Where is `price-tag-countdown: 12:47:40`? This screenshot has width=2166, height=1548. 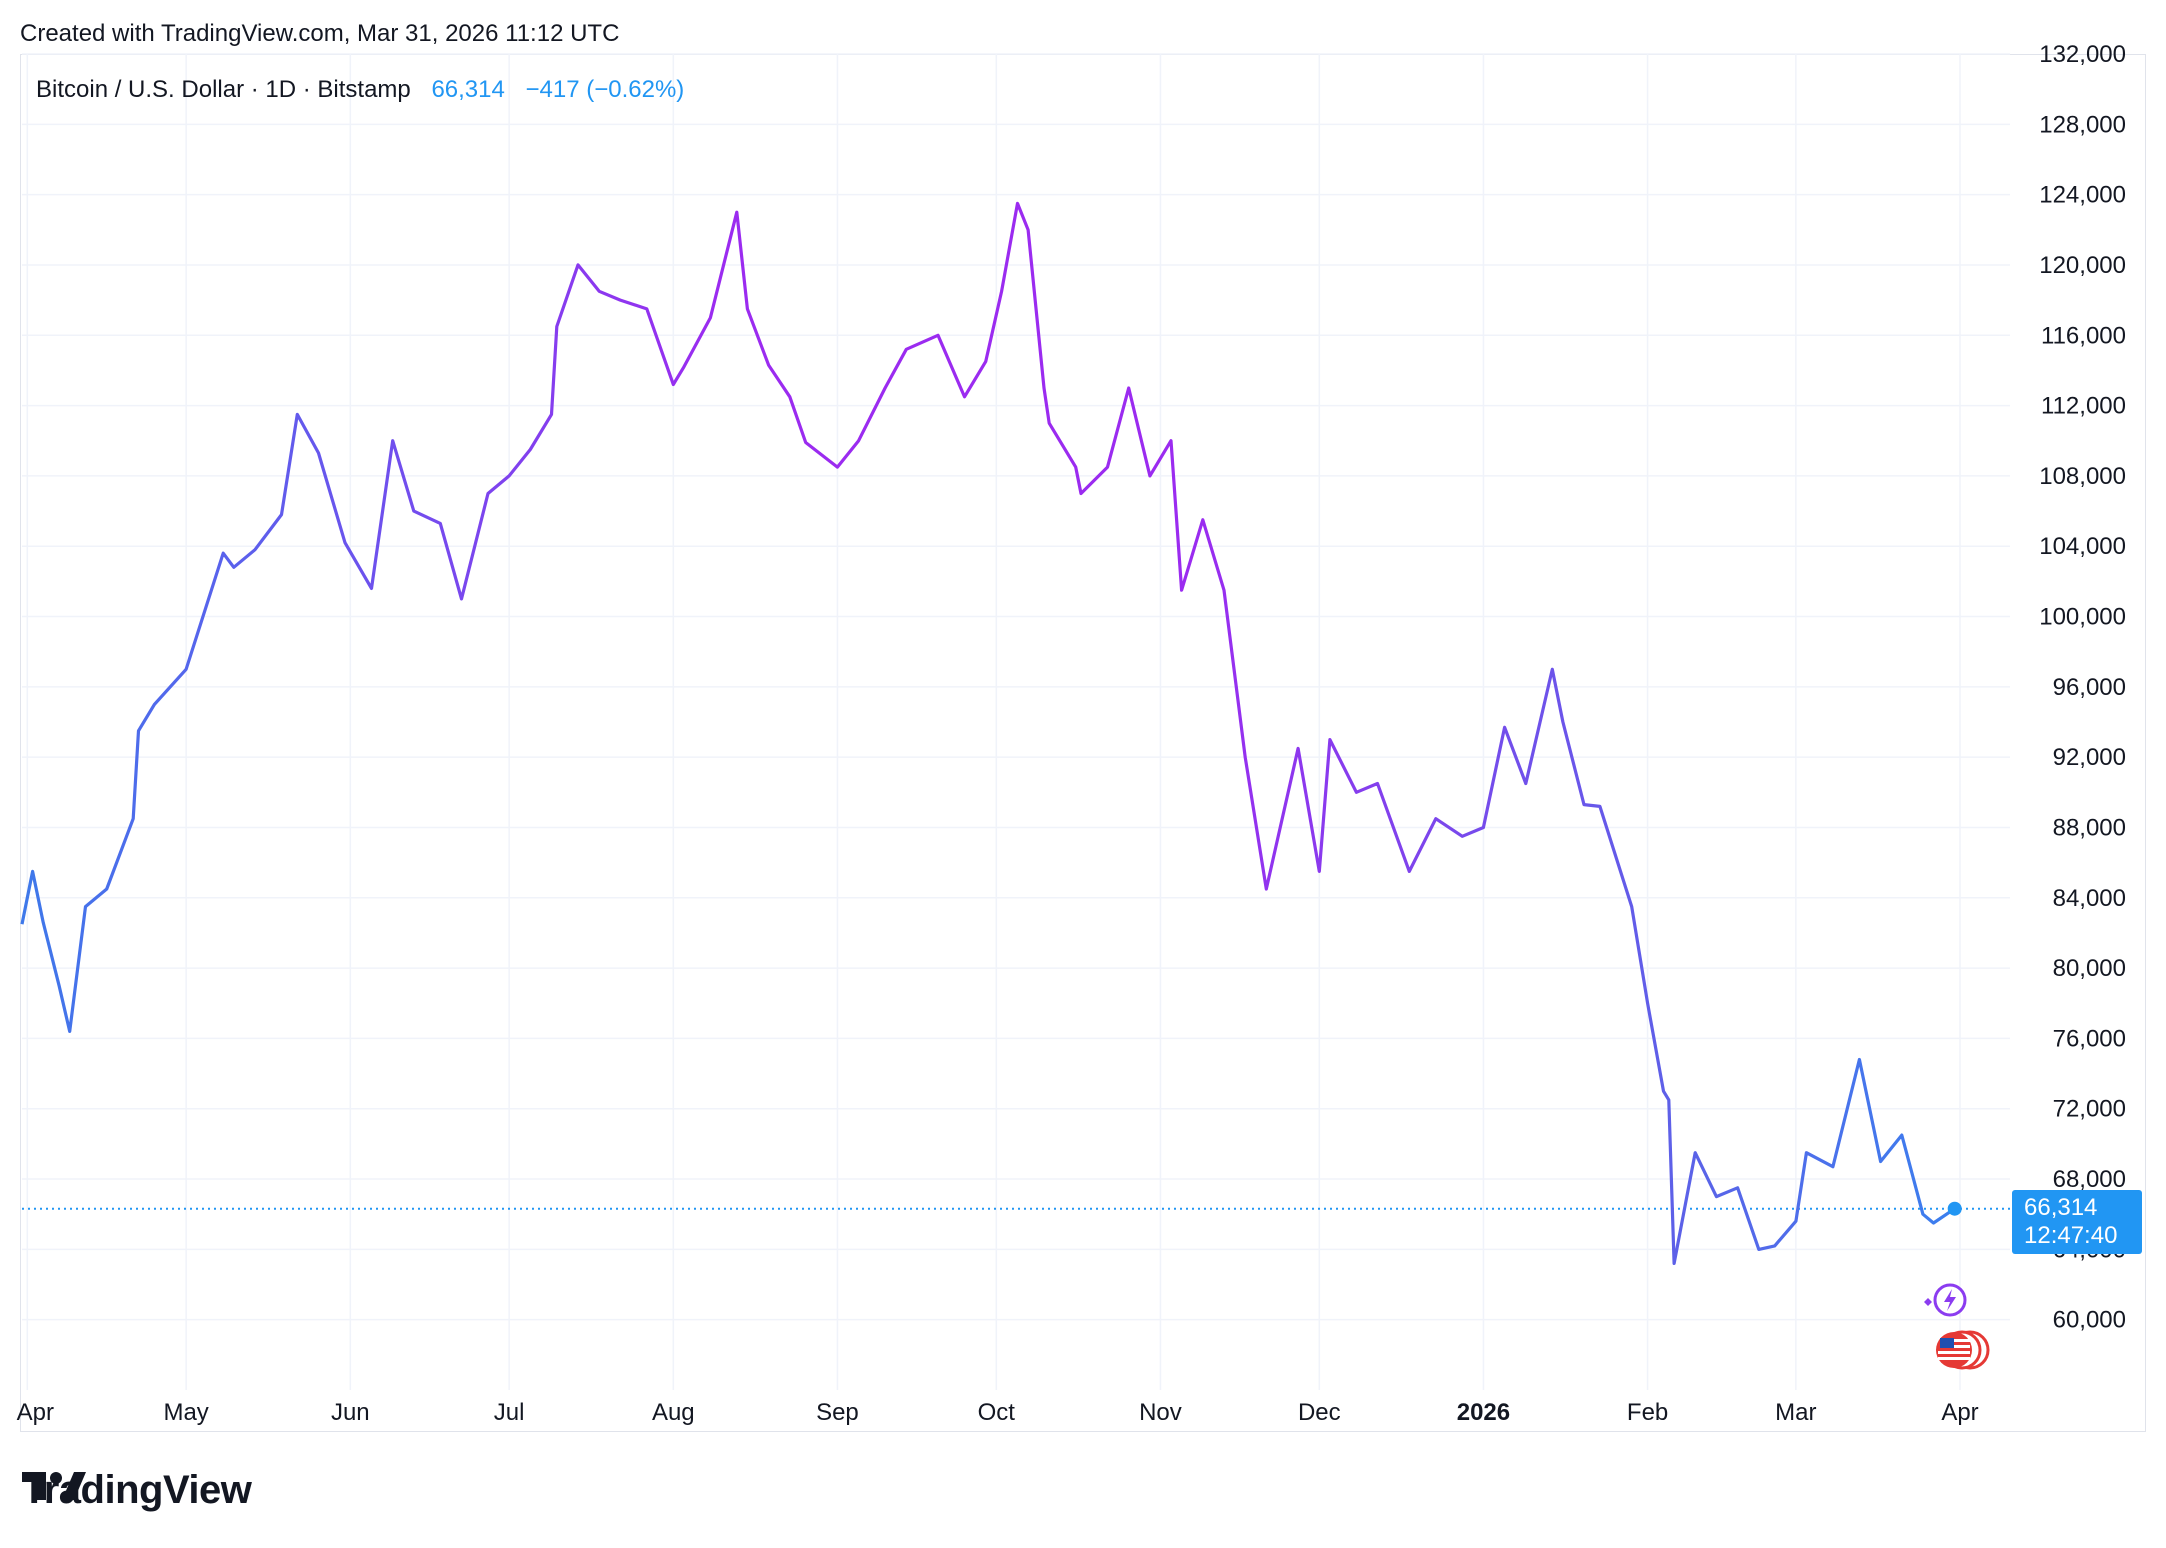
price-tag-countdown: 12:47:40 is located at coordinates (2071, 1235).